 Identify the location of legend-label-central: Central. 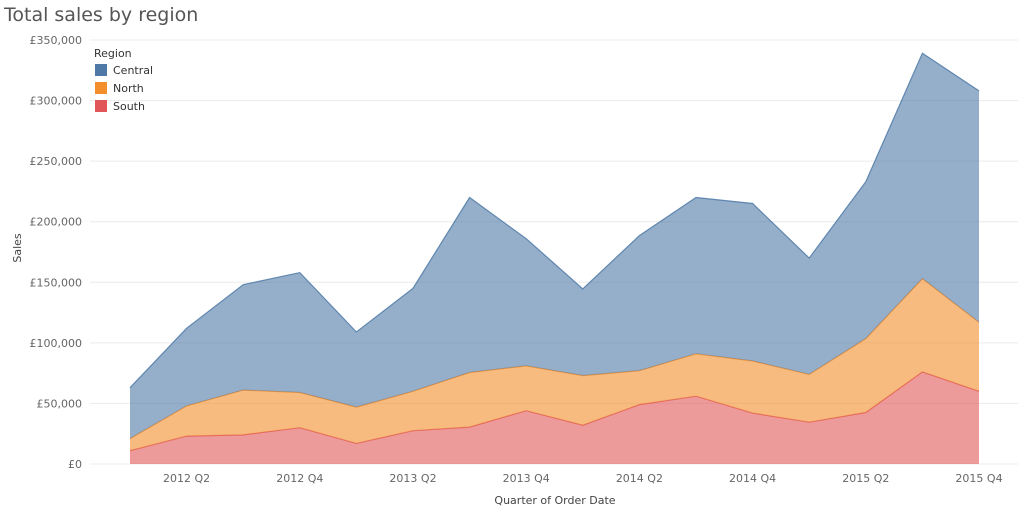
(133, 70).